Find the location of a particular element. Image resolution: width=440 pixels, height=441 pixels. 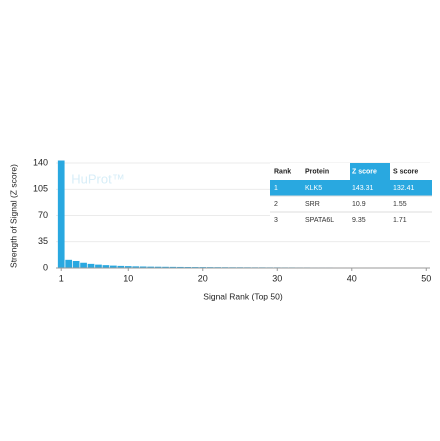

header-highlight is located at coordinates (370, 171).